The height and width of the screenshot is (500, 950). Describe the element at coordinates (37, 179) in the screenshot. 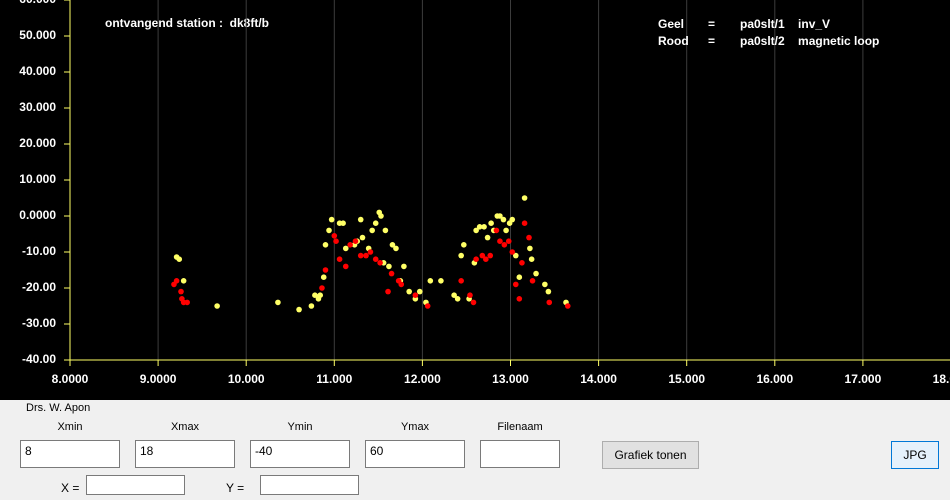

I see `y-tick-label: 10.000` at that location.